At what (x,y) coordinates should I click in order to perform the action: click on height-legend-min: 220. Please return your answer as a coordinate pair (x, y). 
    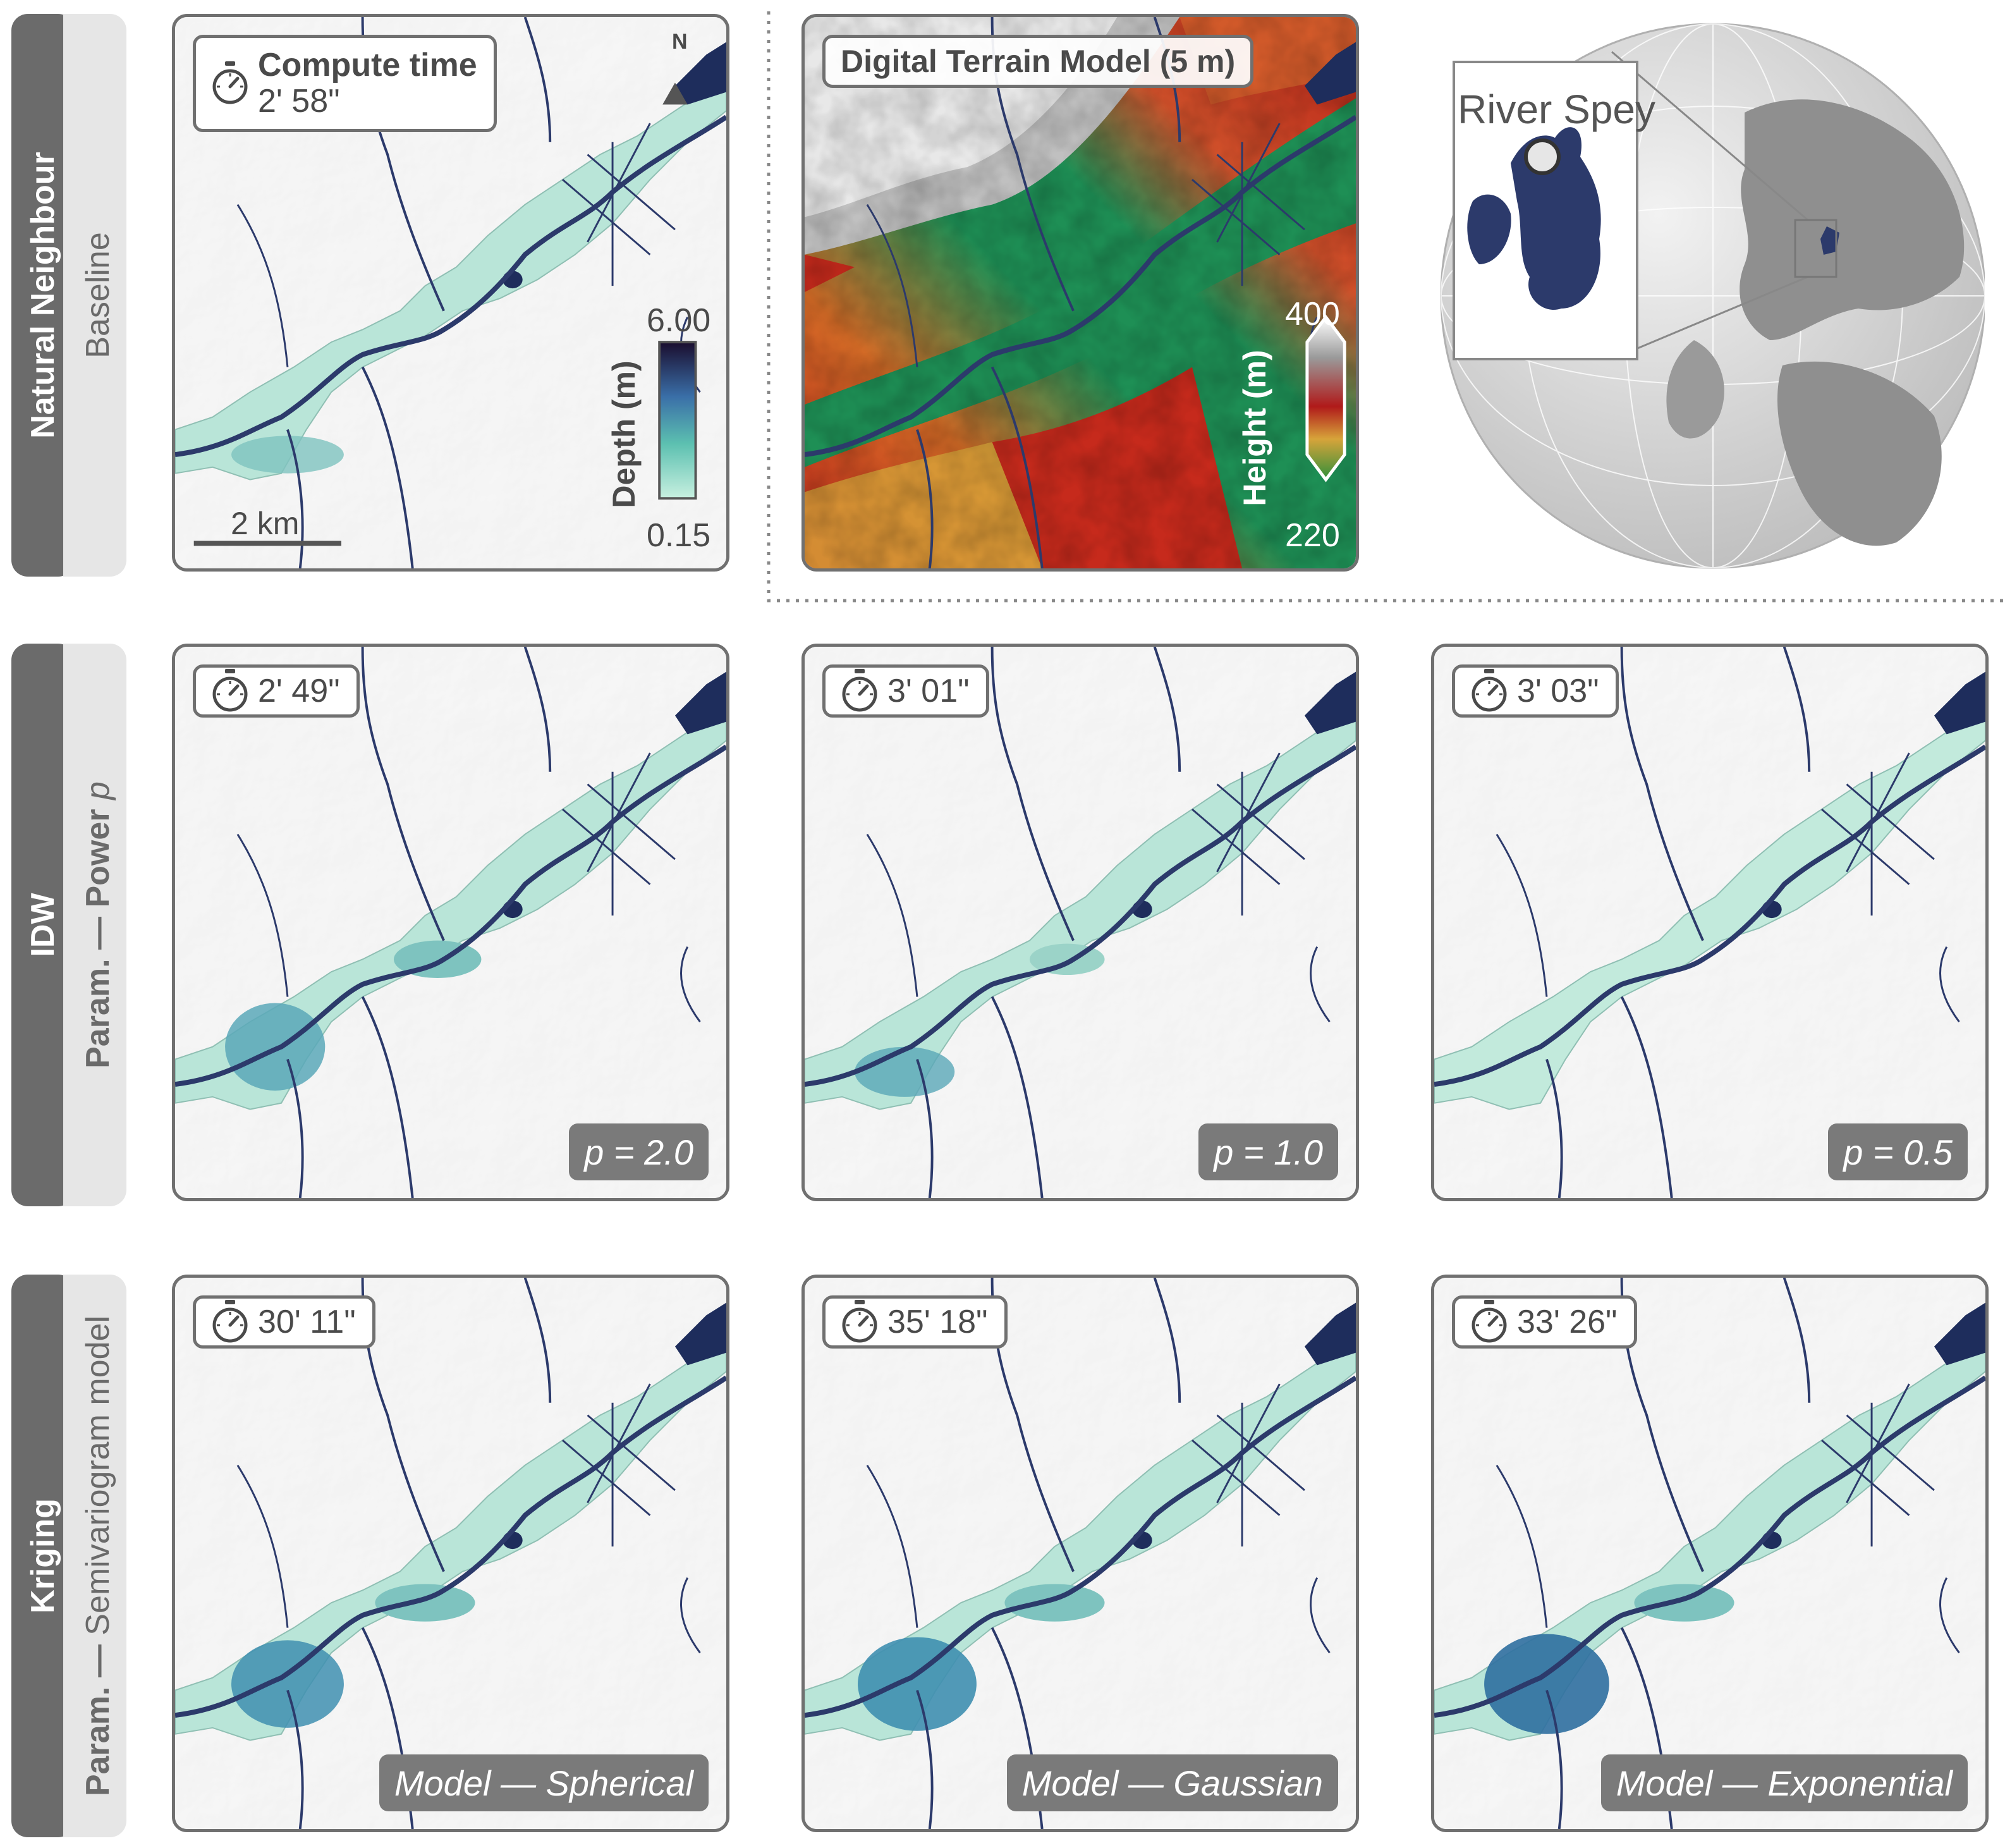
    Looking at the image, I should click on (1312, 535).